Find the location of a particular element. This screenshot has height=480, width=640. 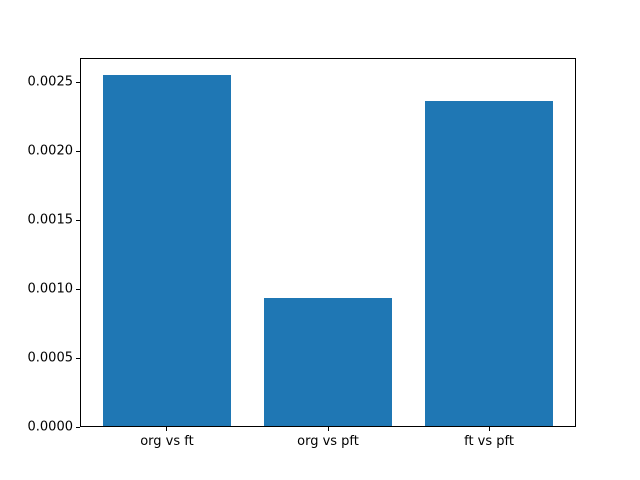

bar-org-vs-pft is located at coordinates (328, 361).